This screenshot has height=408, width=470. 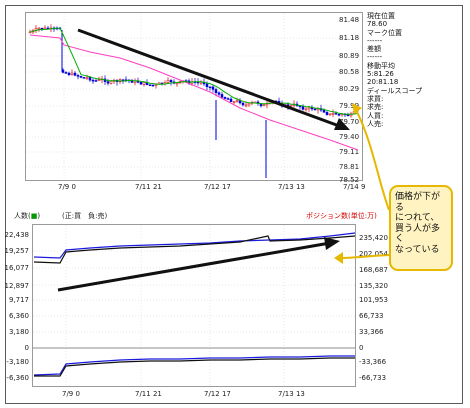 What do you see at coordinates (375, 107) in the screenshot?
I see `sell-request-label: 求売:` at bounding box center [375, 107].